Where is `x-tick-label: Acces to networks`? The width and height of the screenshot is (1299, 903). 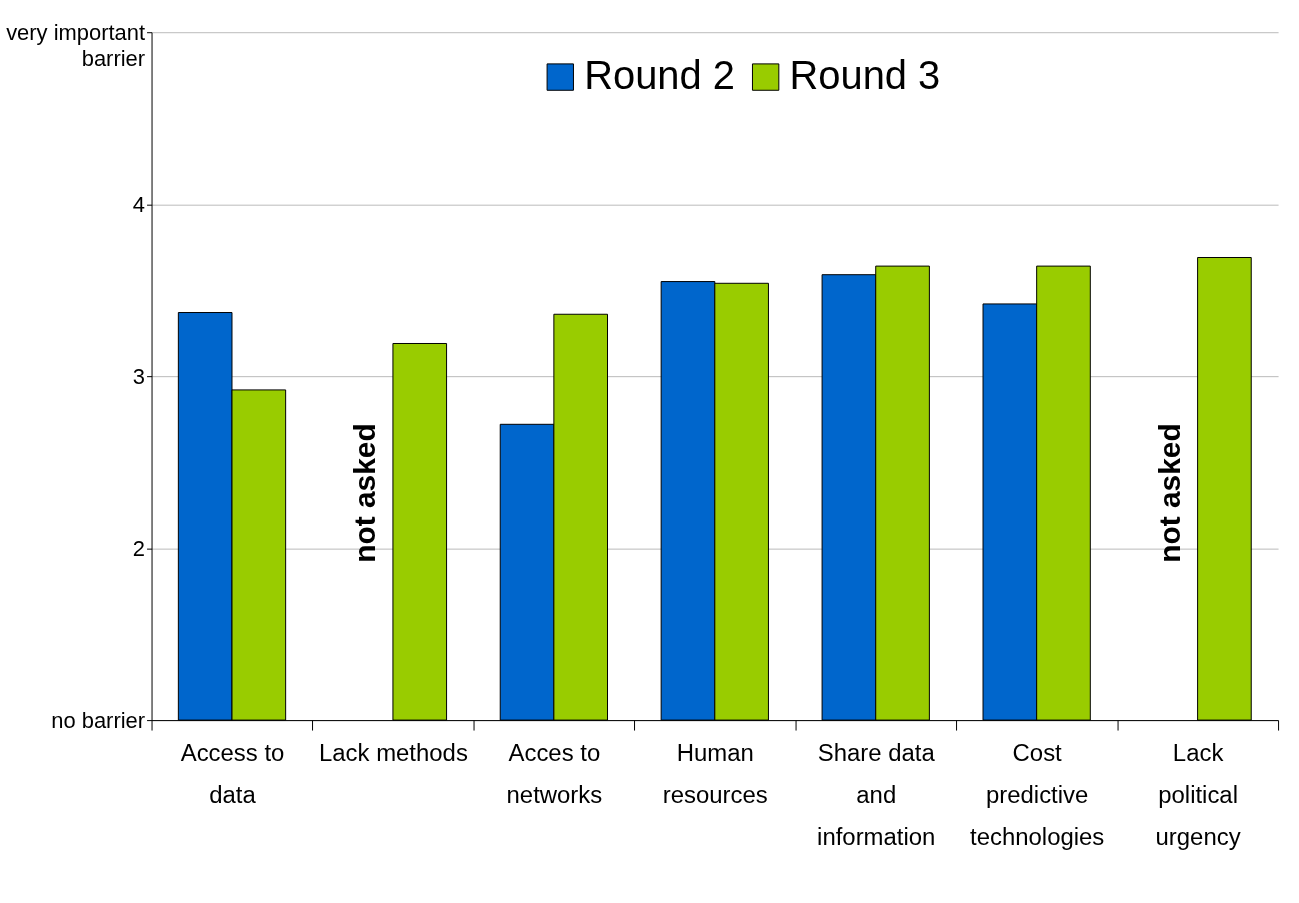 x-tick-label: Acces to networks is located at coordinates (554, 774).